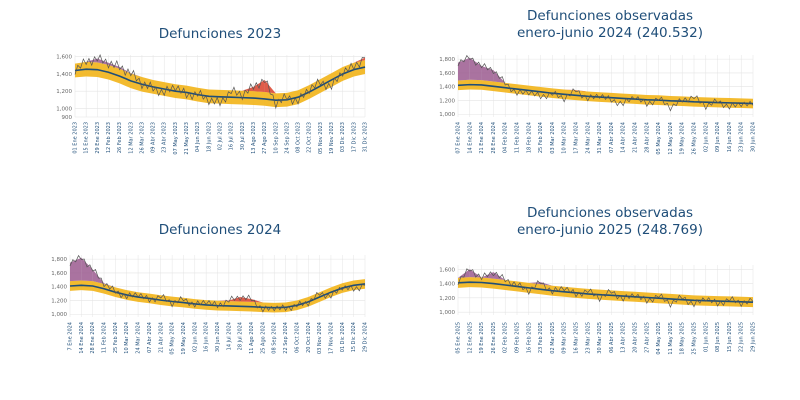 This screenshot has width=800, height=400. What do you see at coordinates (127, 338) in the screenshot?
I see `x-tick-label: 10 Mar 2024` at bounding box center [127, 338].